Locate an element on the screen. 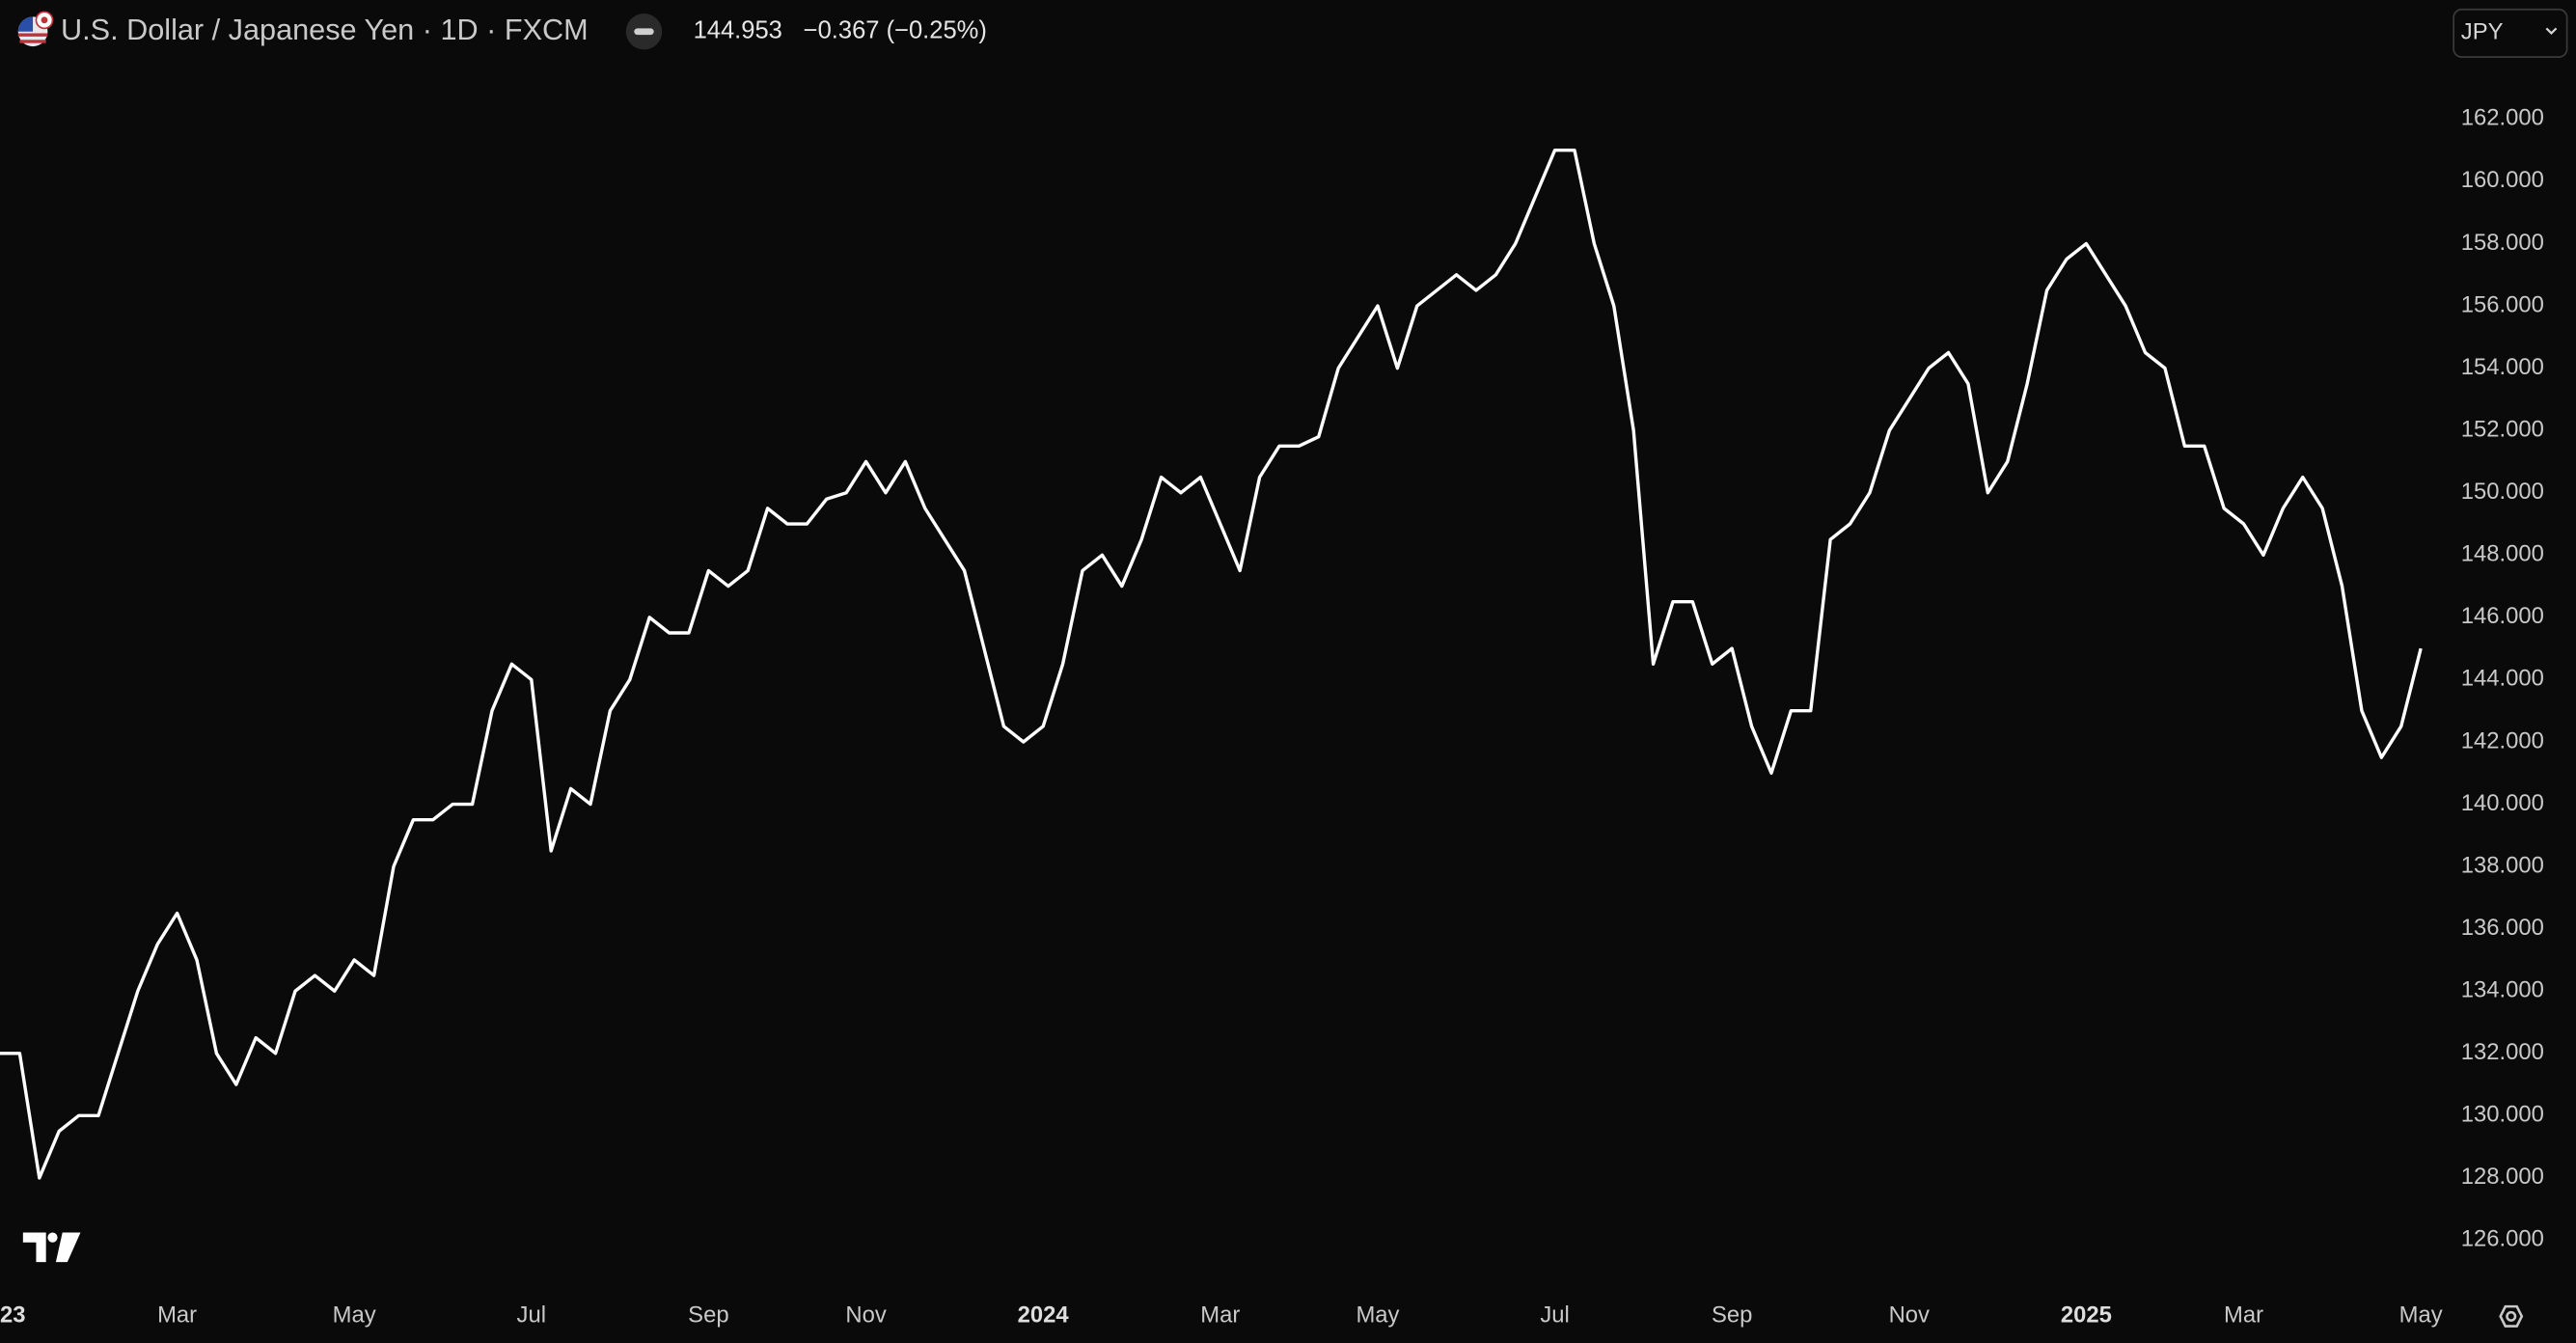 The image size is (2576, 1343). y-tick-label: 140.000 is located at coordinates (2503, 803).